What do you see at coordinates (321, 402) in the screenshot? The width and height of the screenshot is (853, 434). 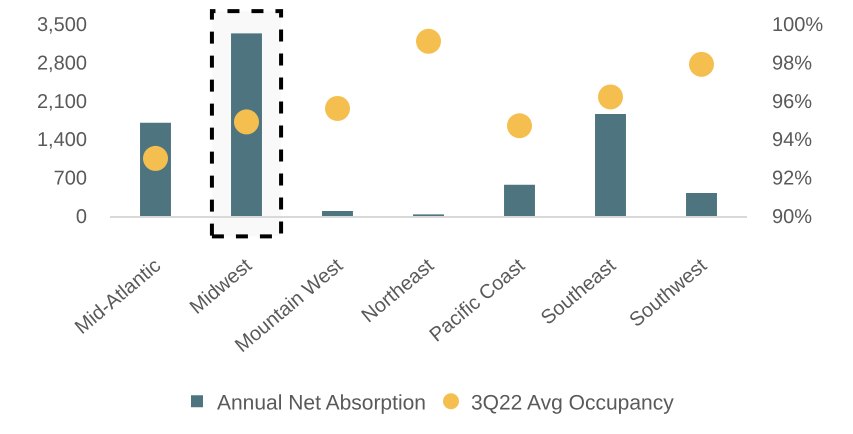 I see `legend-label: Annual Net Absorption` at bounding box center [321, 402].